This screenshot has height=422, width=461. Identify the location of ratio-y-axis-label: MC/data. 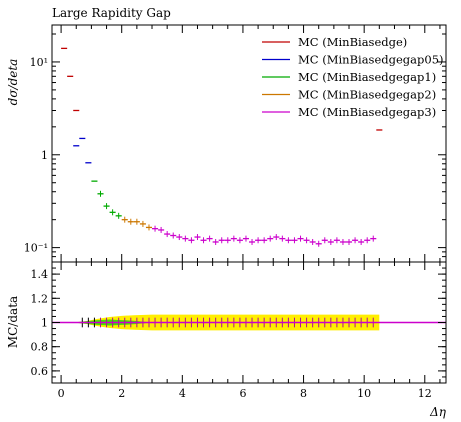
(13, 322).